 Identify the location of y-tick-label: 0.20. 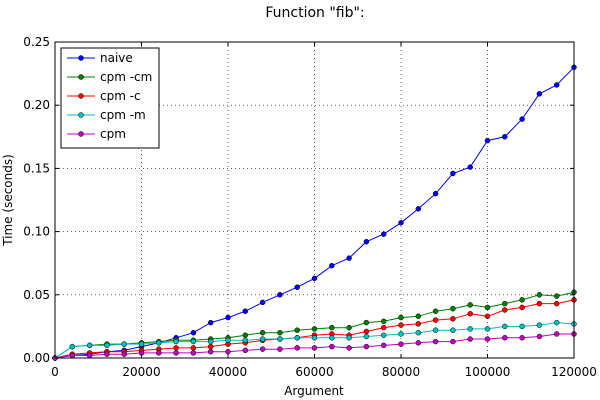
(36, 105).